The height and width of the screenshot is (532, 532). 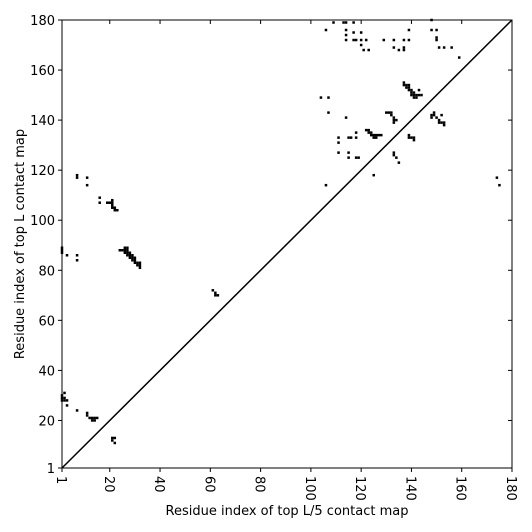 I want to click on x-tick-label: 180, so click(x=510, y=488).